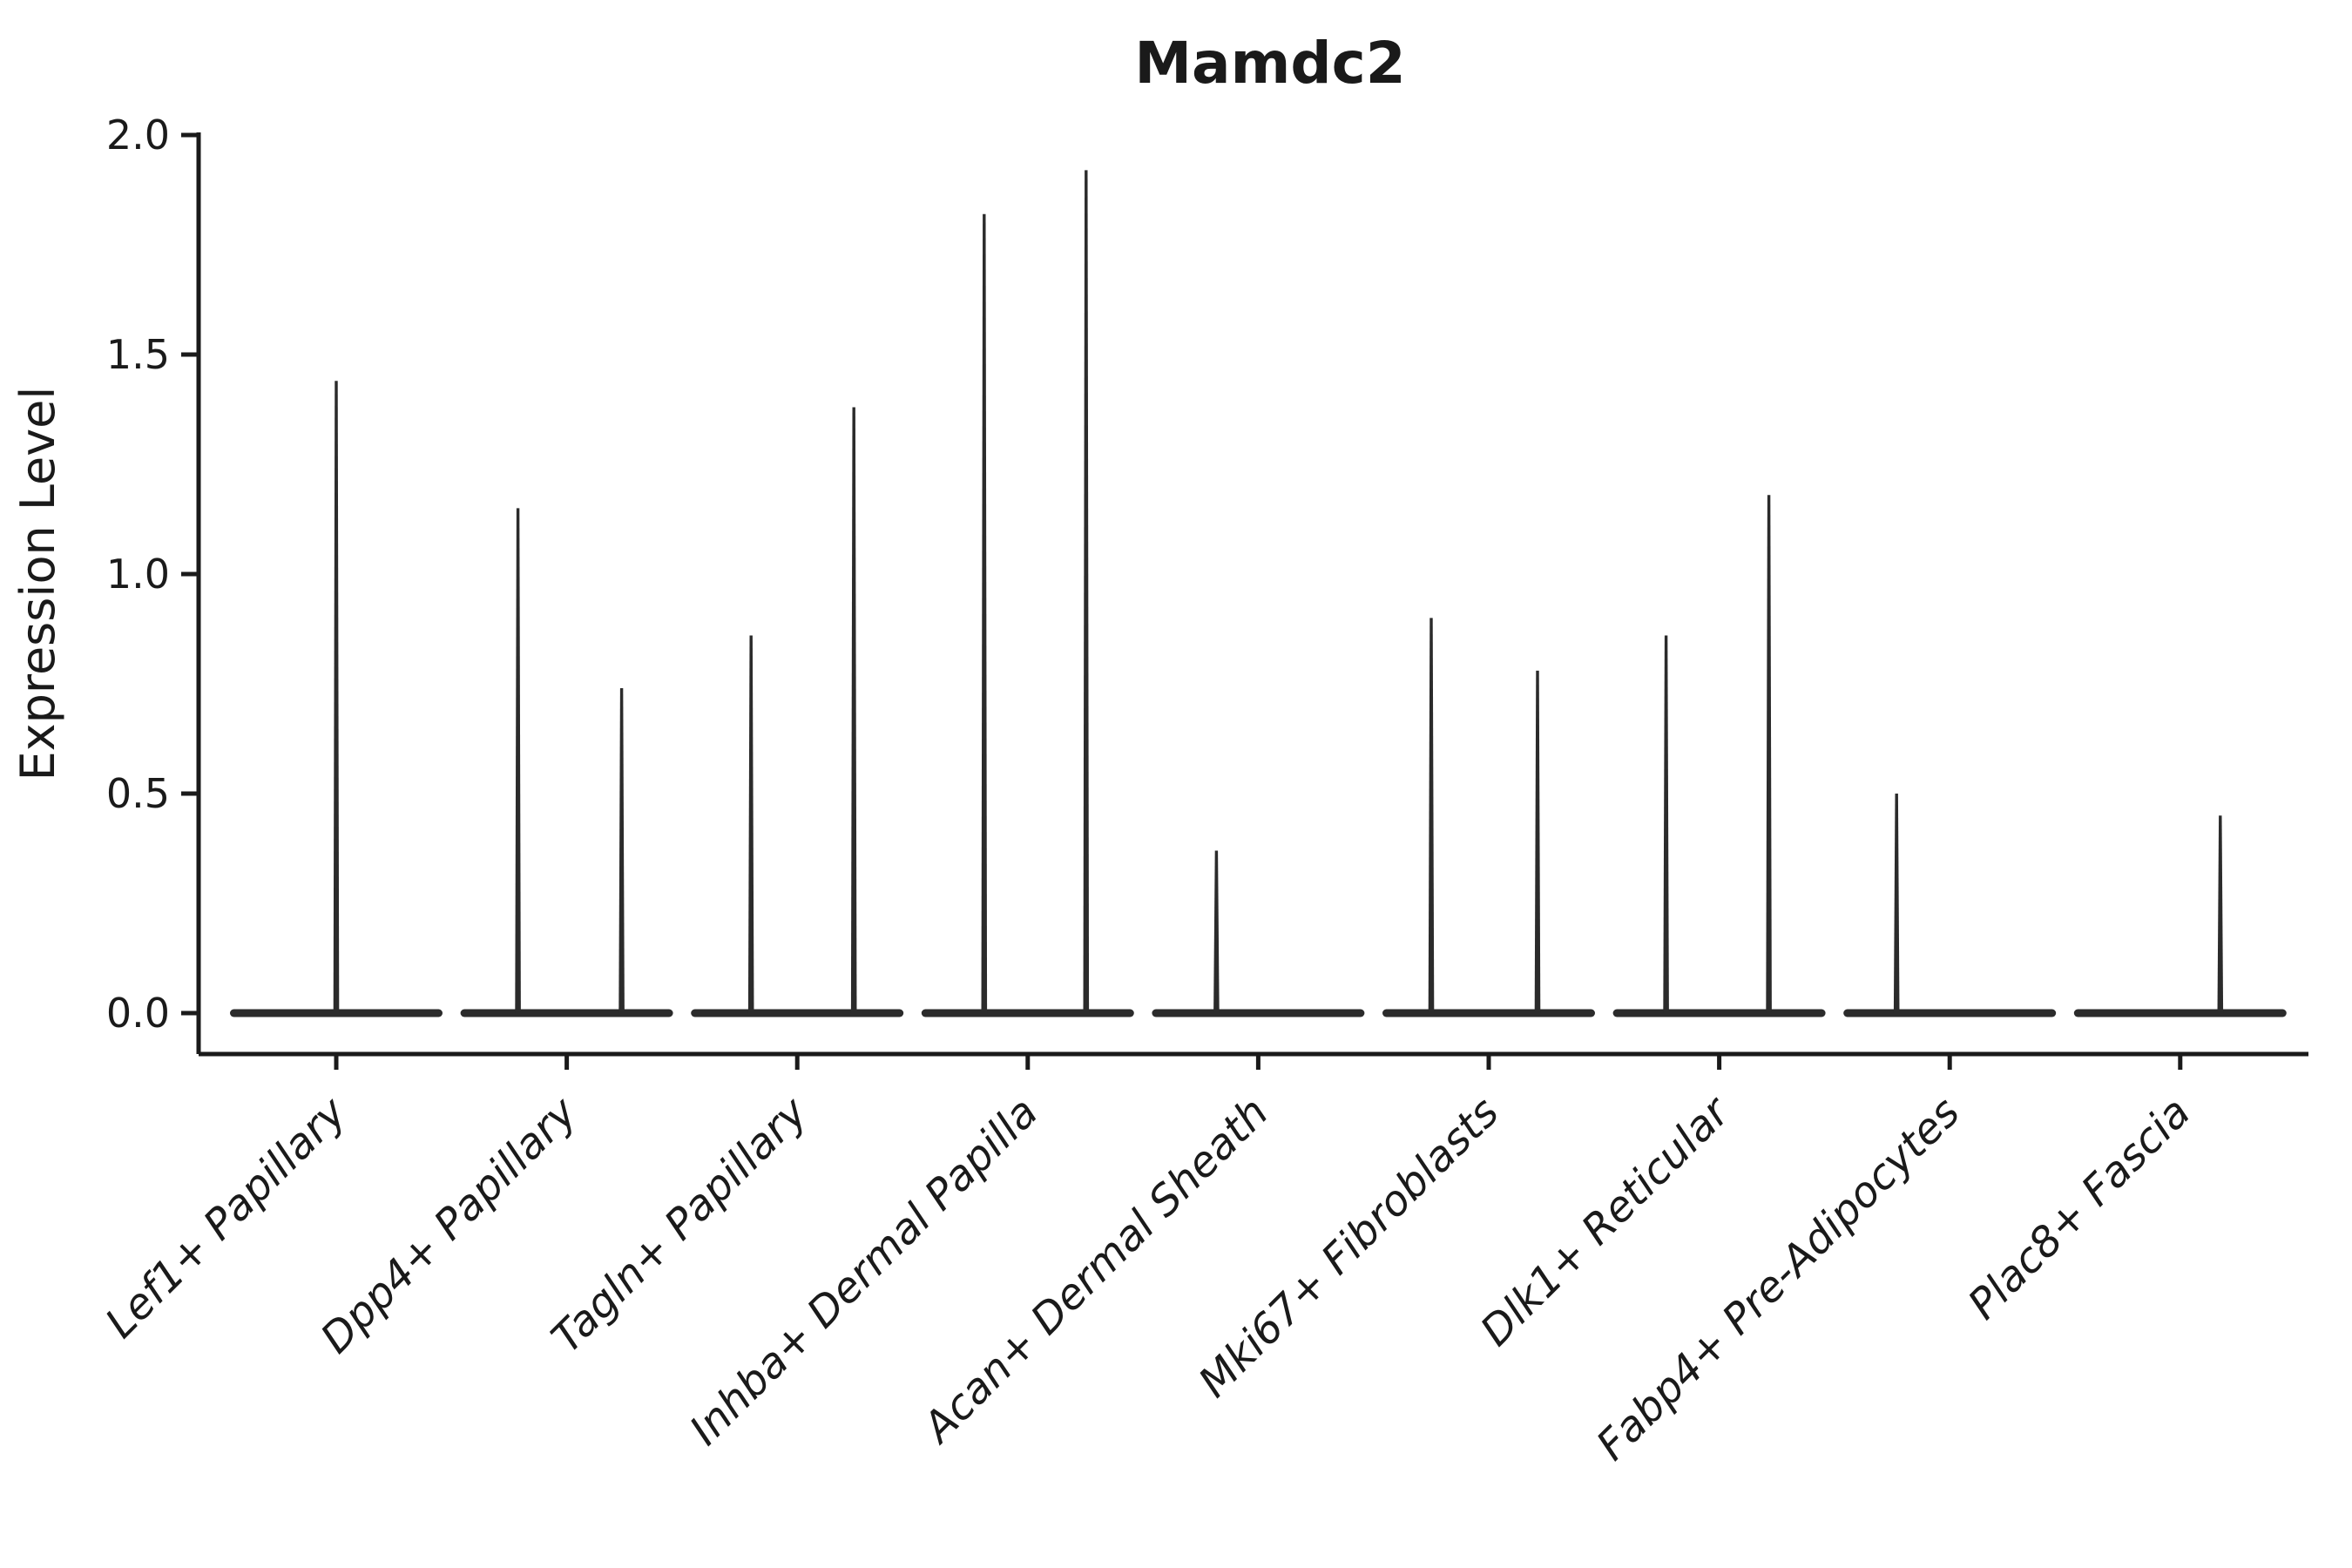 The image size is (2352, 1568). I want to click on y-tick-label: 0.5, so click(138, 793).